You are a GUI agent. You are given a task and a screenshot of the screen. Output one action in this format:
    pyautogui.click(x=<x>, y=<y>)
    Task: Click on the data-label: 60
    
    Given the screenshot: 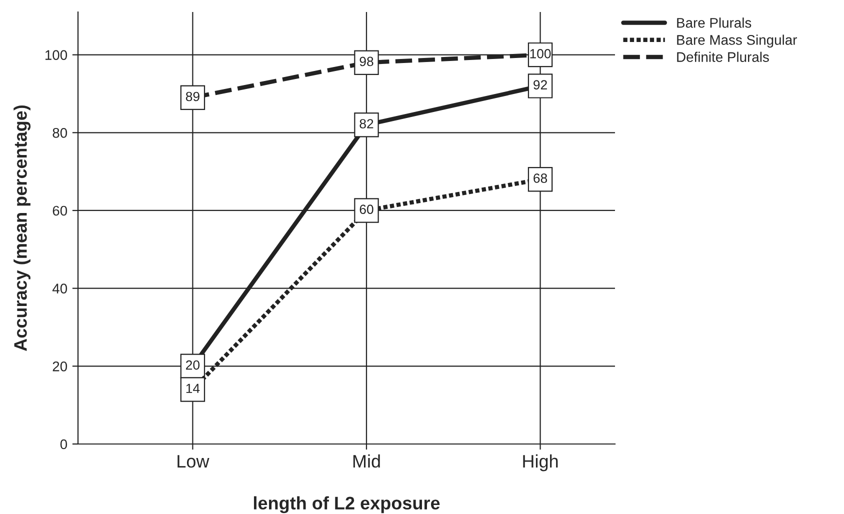 What is the action you would take?
    pyautogui.click(x=367, y=209)
    